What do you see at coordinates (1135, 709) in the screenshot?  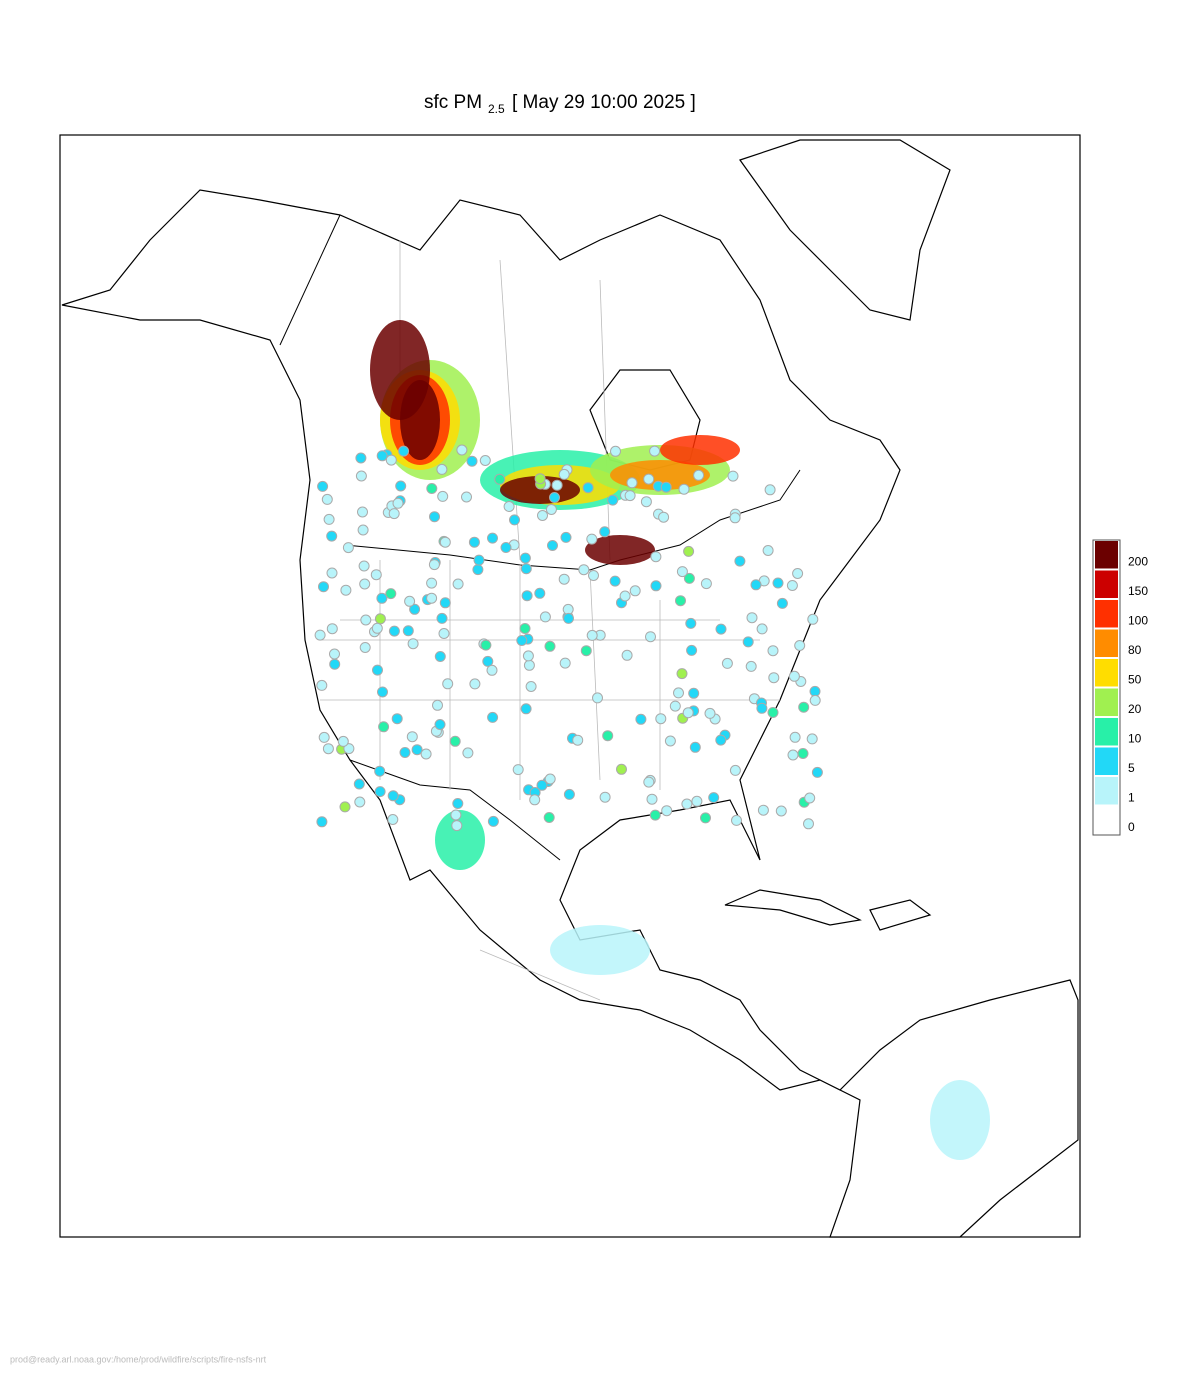 I see `colorbar-label: 20` at bounding box center [1135, 709].